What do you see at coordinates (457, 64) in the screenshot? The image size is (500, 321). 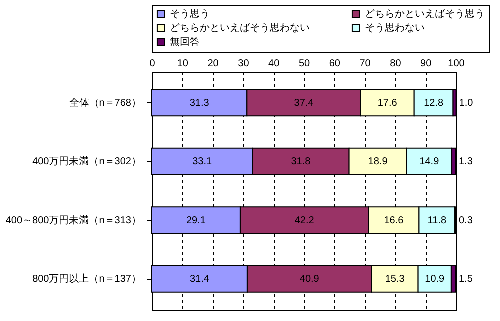 I see `x-tick-label: 100` at bounding box center [457, 64].